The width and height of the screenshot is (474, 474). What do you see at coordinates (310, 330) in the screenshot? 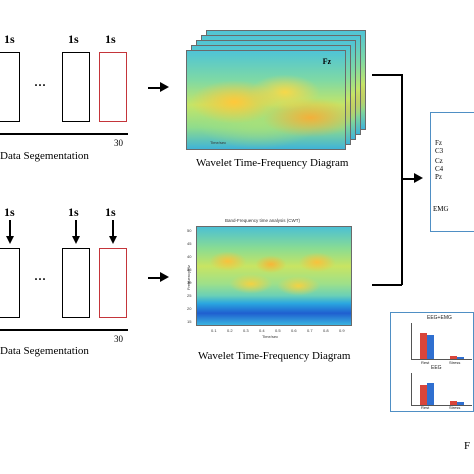
I see `x-tick: 0.7` at bounding box center [310, 330].